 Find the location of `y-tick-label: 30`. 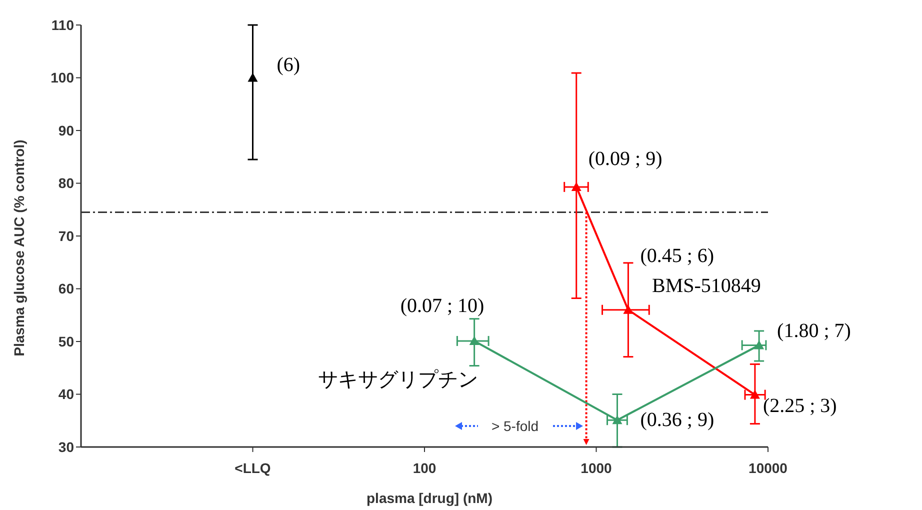

y-tick-label: 30 is located at coordinates (66, 446).